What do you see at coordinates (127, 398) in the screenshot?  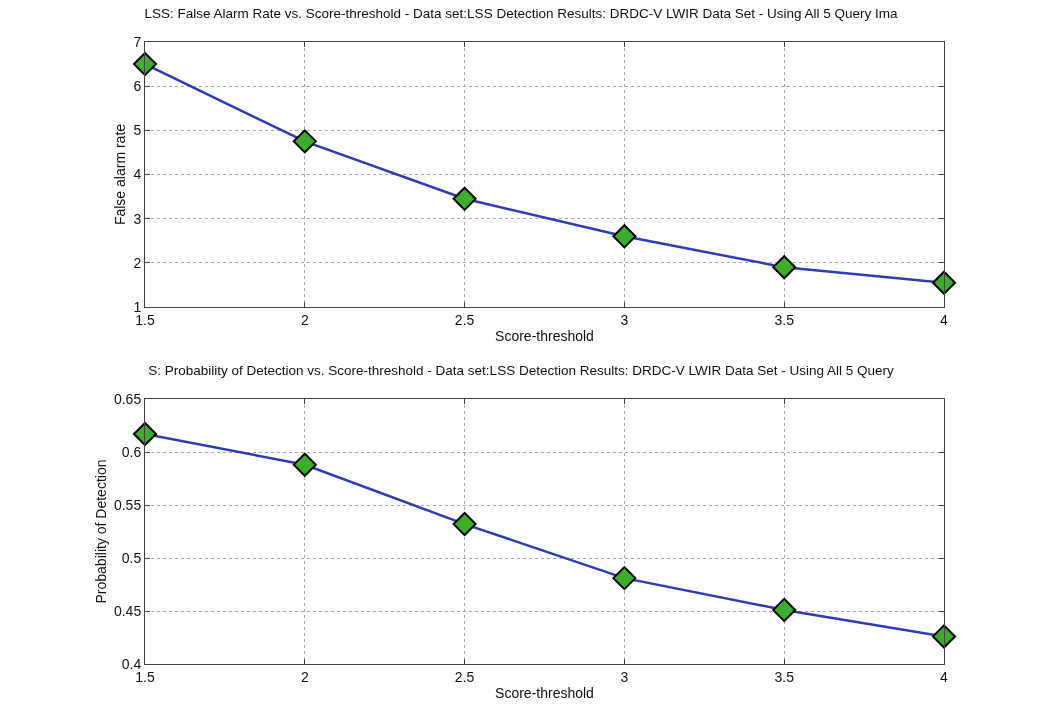 I see `y-tick-label: 0.65` at bounding box center [127, 398].